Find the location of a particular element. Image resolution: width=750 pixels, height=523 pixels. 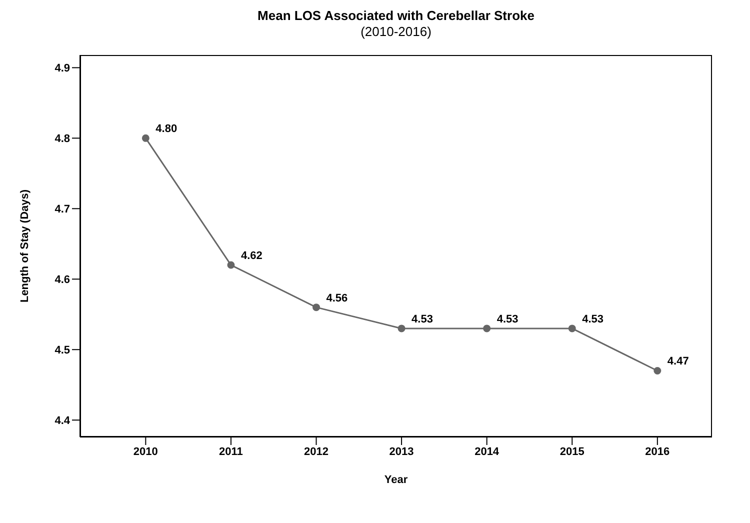

x-tick-label: 2012 is located at coordinates (316, 452).